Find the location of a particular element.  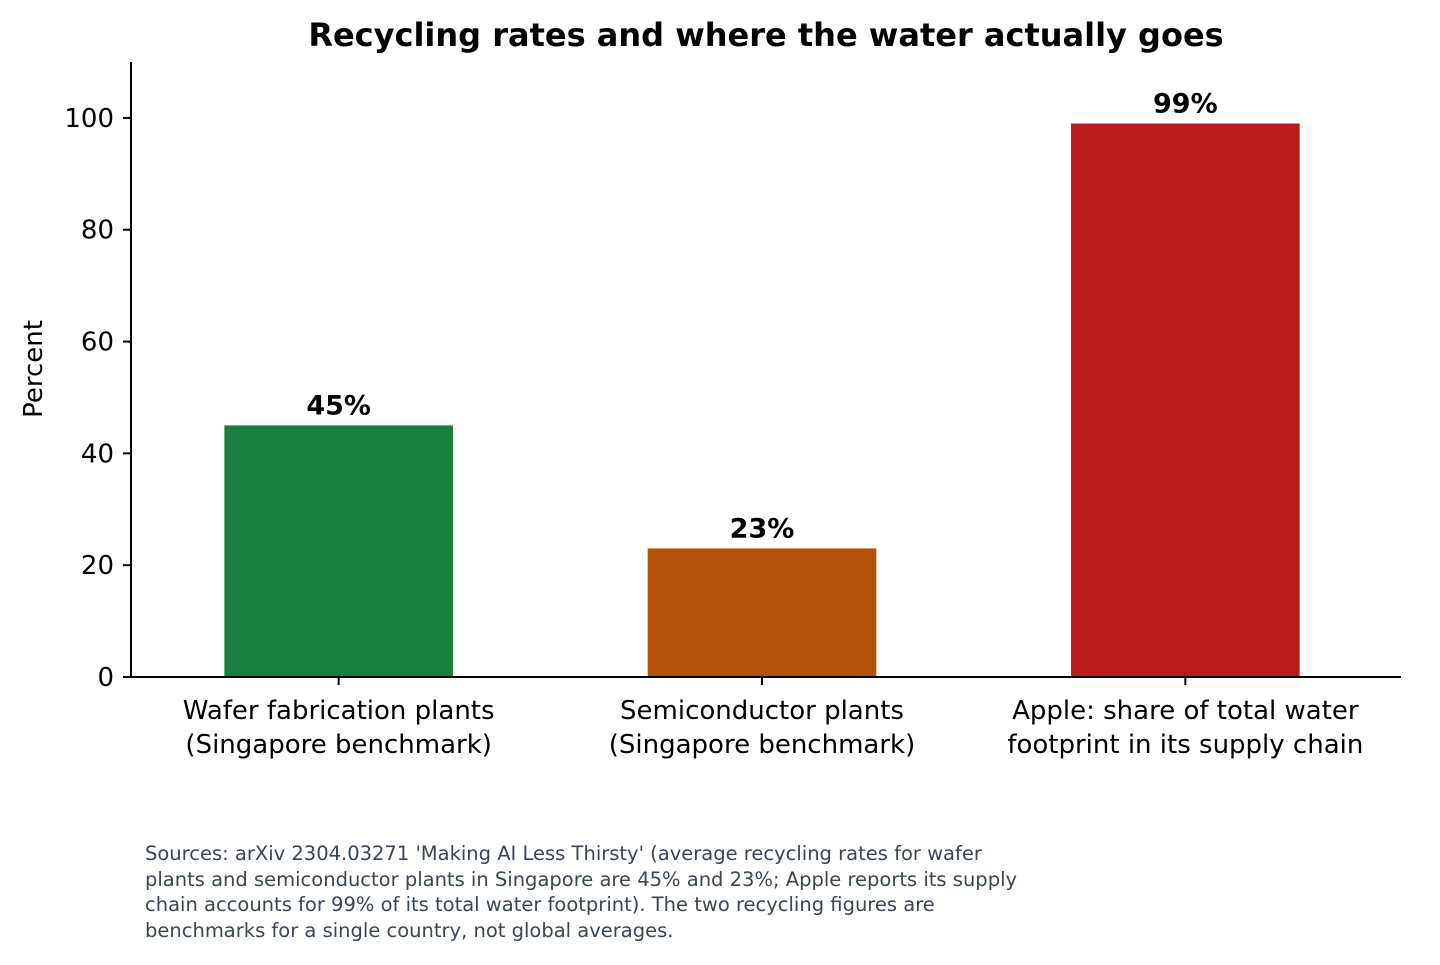

x-tick-label: Semiconductor plants is located at coordinates (762, 711).